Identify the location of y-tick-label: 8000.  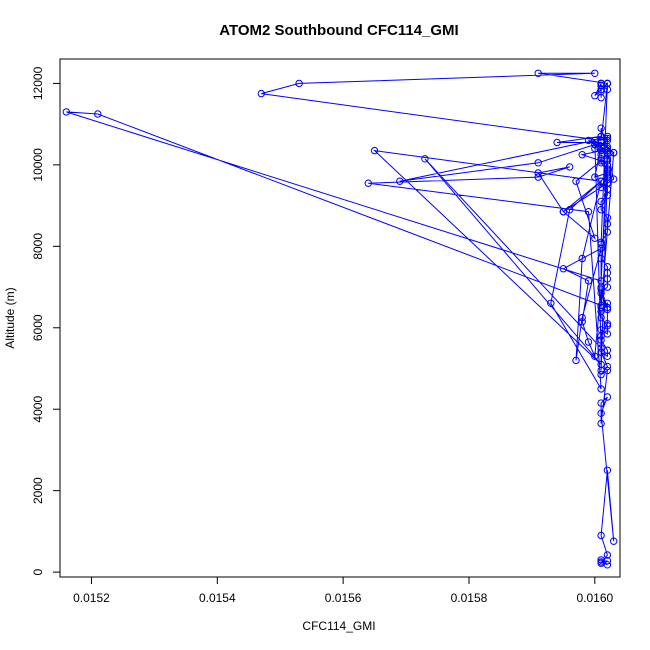
(38, 246).